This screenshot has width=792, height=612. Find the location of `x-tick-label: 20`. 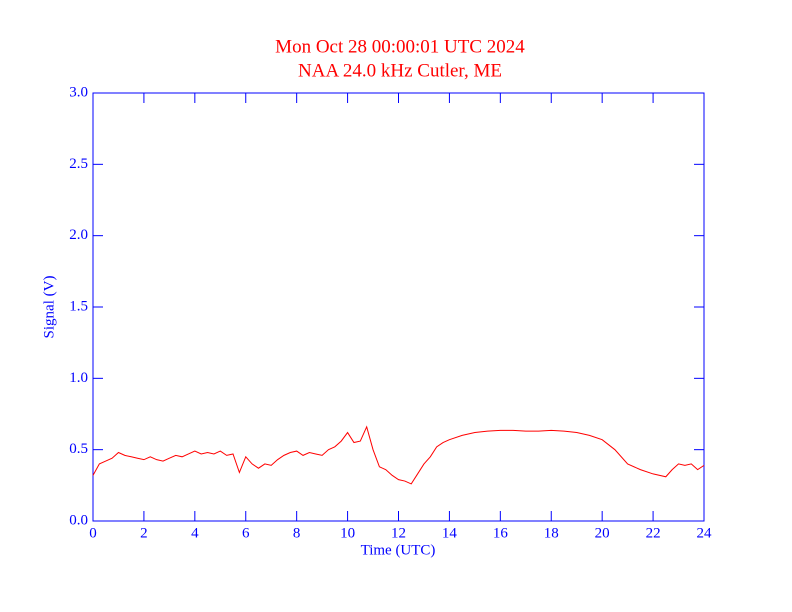

x-tick-label: 20 is located at coordinates (602, 533).